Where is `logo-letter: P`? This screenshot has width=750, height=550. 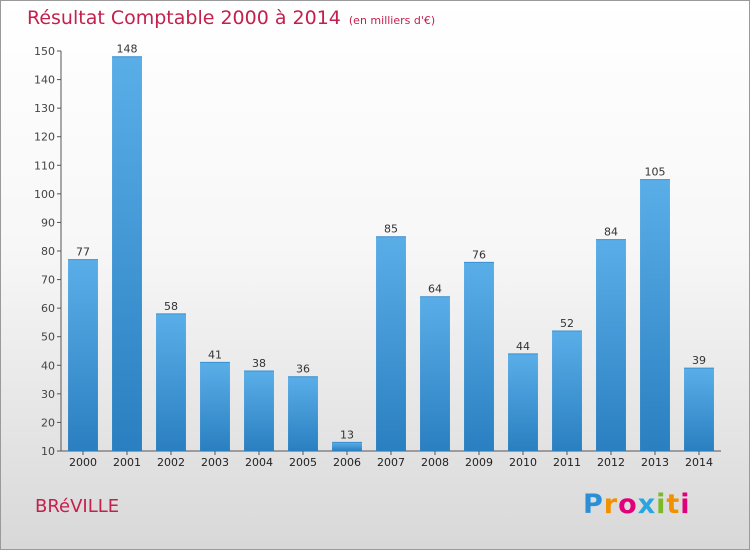 logo-letter: P is located at coordinates (593, 504).